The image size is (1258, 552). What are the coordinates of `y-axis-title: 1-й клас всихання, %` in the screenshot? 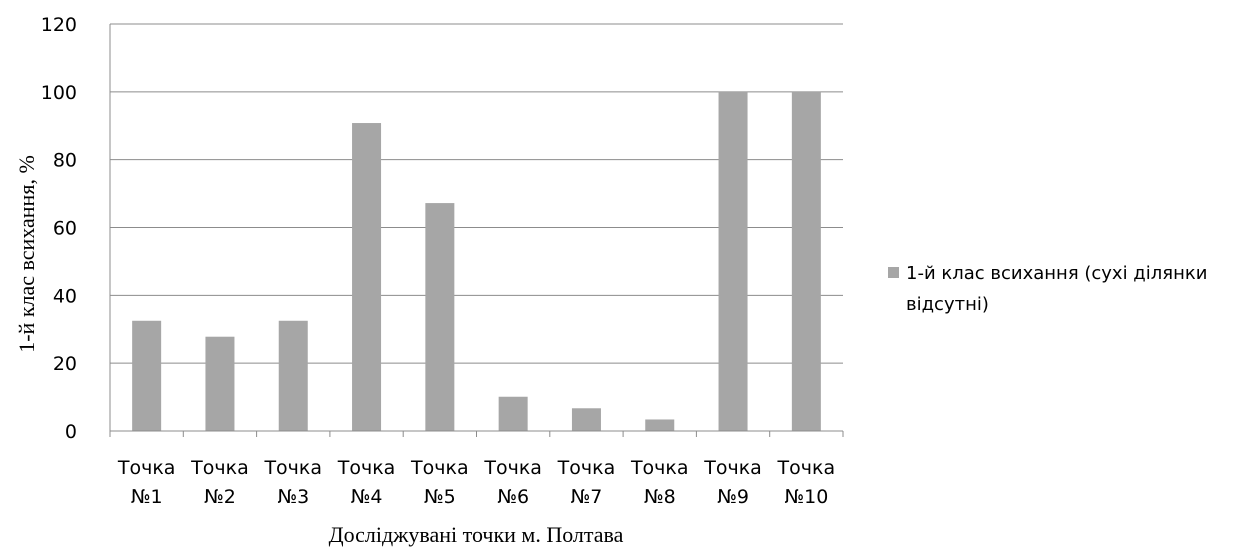 It's located at (26, 254).